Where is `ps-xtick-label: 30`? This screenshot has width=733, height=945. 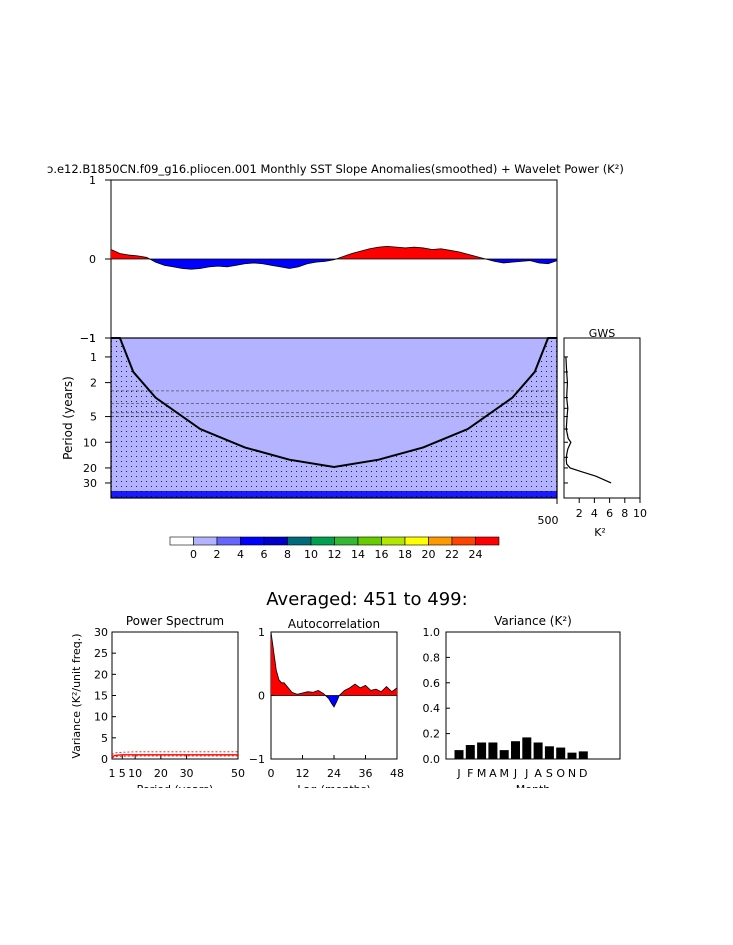 ps-xtick-label: 30 is located at coordinates (187, 773).